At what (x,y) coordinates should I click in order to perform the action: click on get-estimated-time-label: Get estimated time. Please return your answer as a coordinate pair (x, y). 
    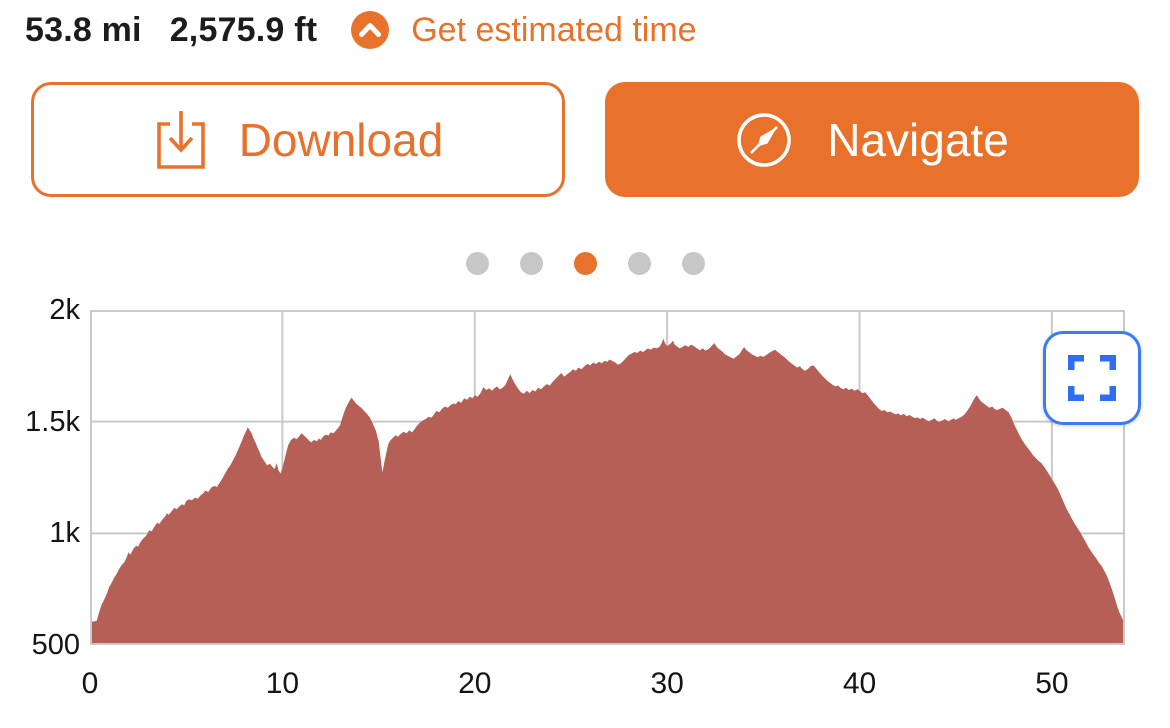
    Looking at the image, I should click on (554, 29).